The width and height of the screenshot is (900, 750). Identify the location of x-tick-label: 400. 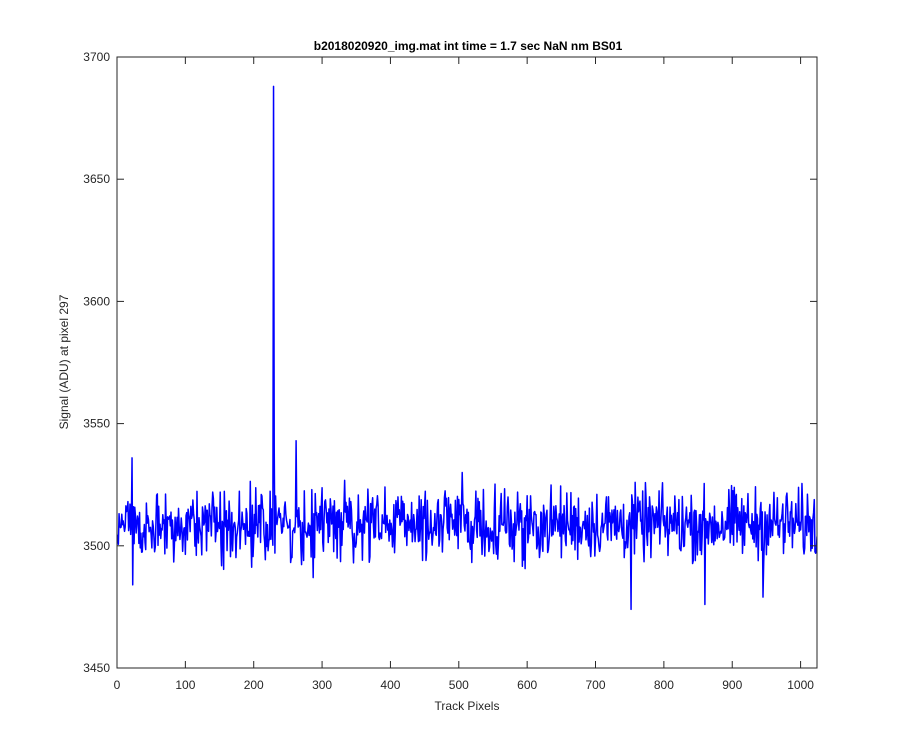
(390, 685).